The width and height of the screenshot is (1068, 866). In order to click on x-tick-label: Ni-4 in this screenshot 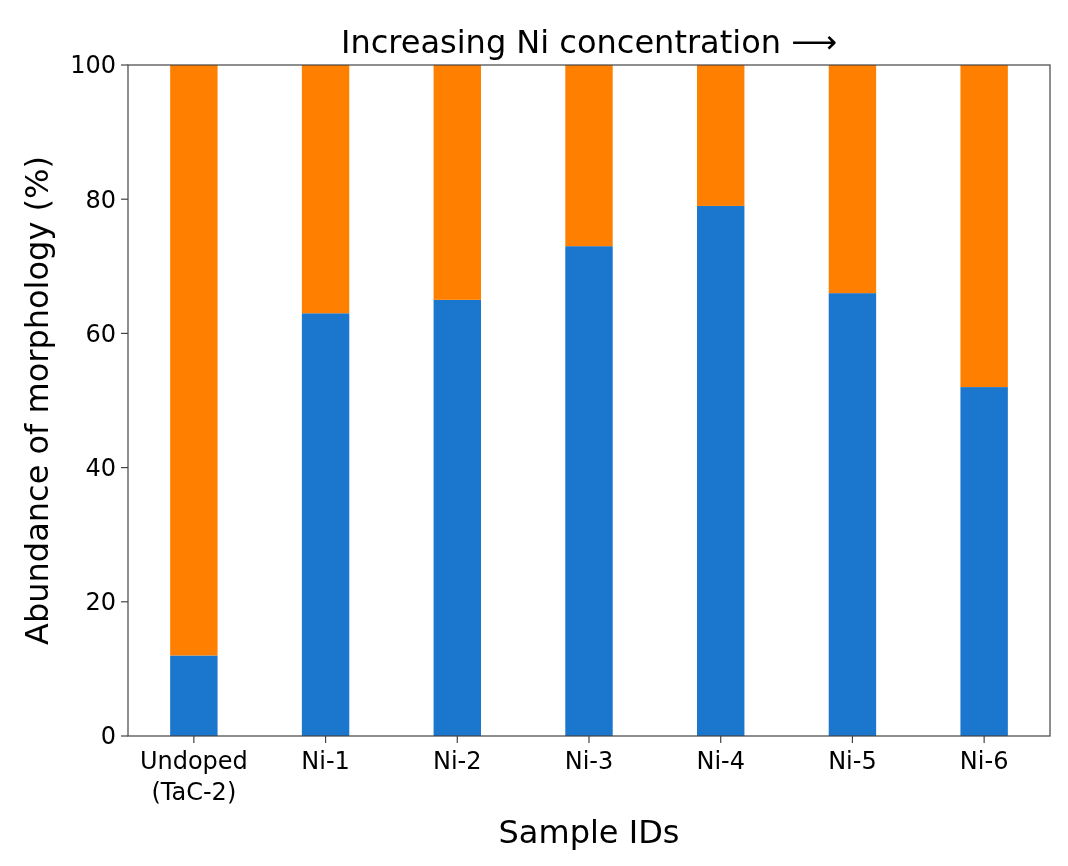, I will do `click(720, 761)`.